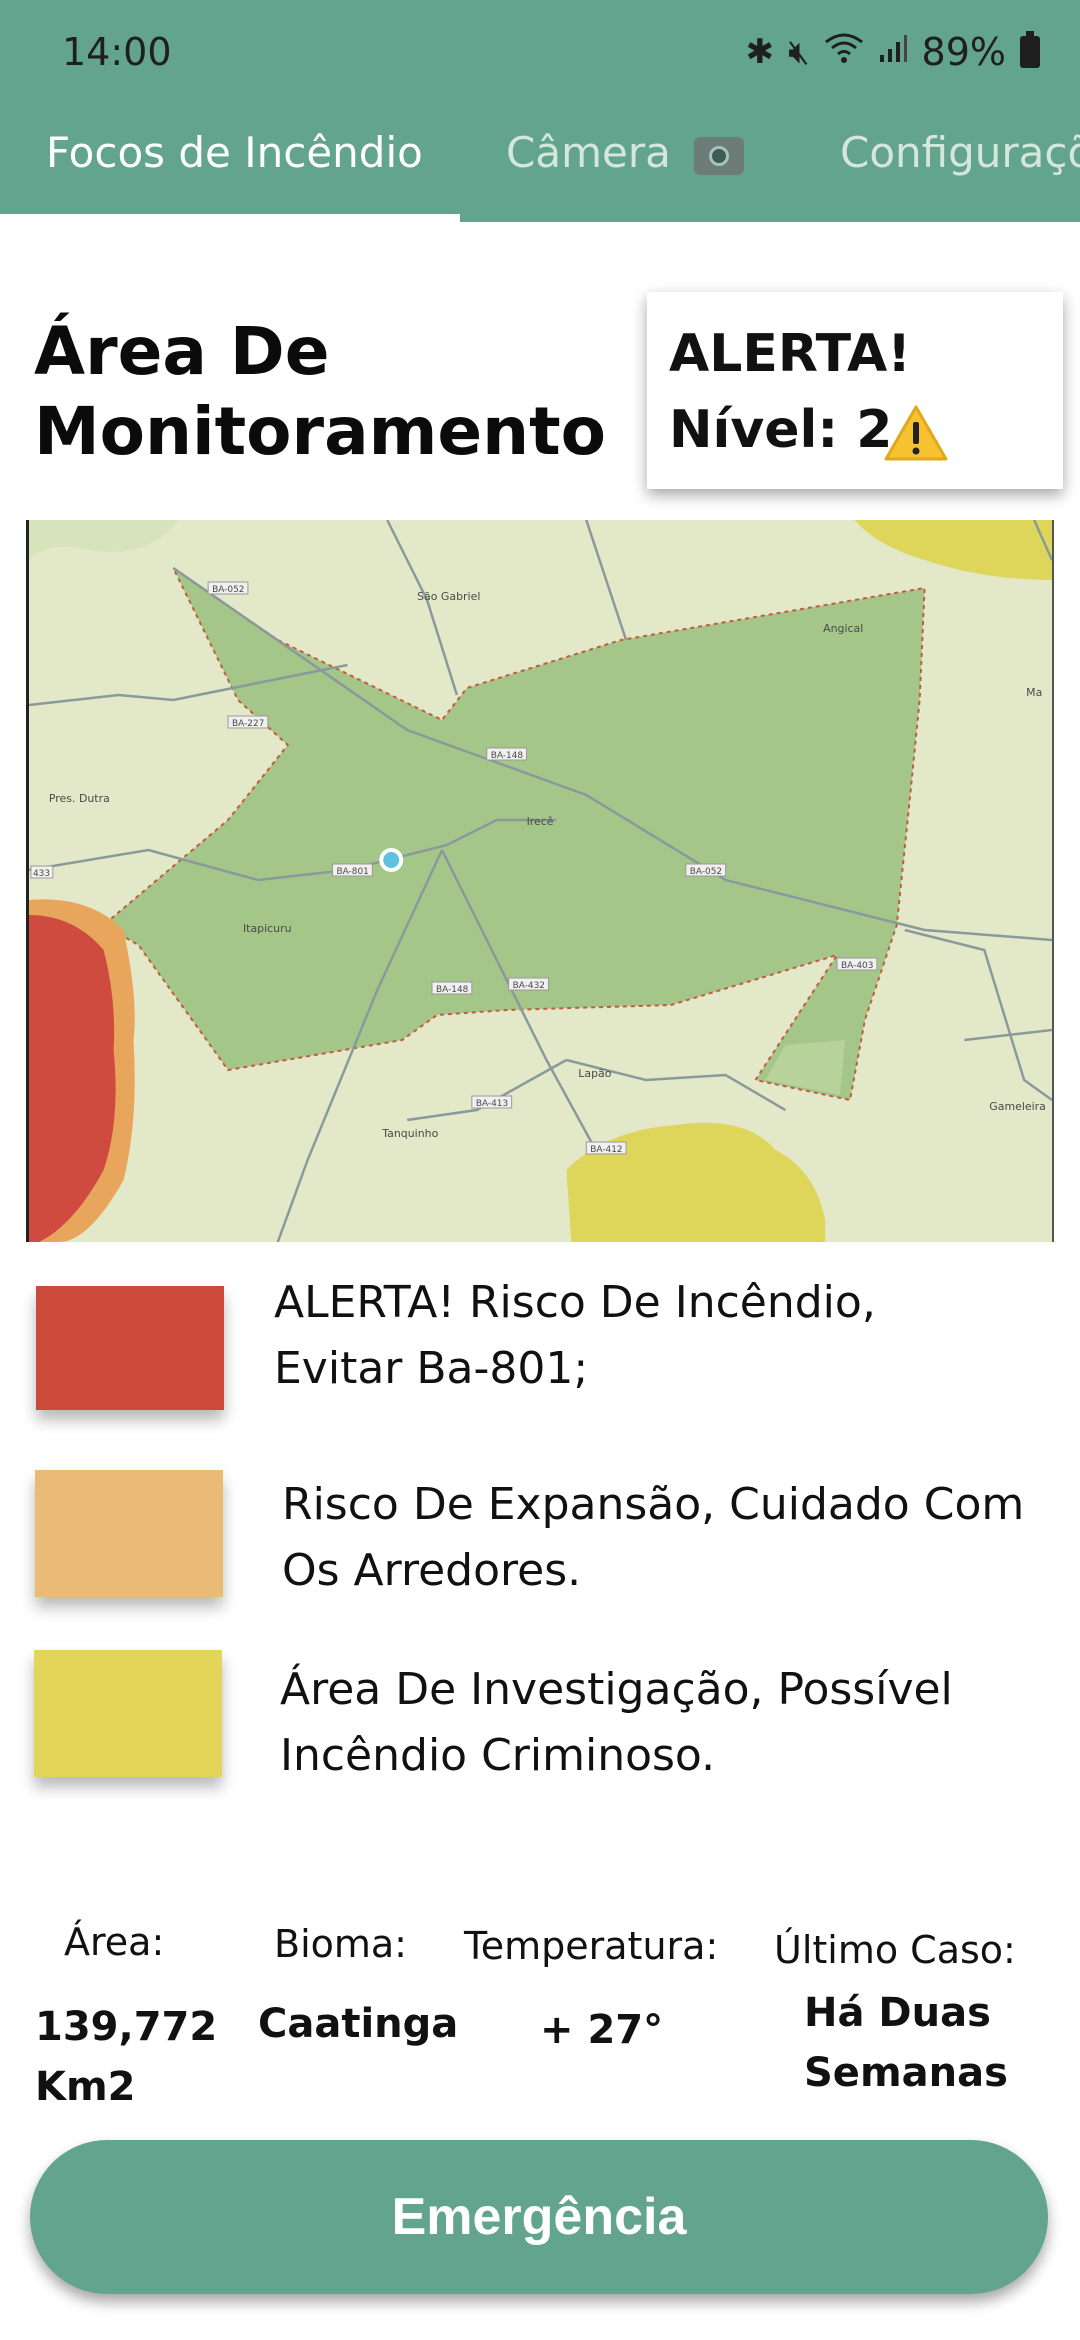  Describe the element at coordinates (539, 2217) in the screenshot. I see `emergency-button: Emergência` at that location.